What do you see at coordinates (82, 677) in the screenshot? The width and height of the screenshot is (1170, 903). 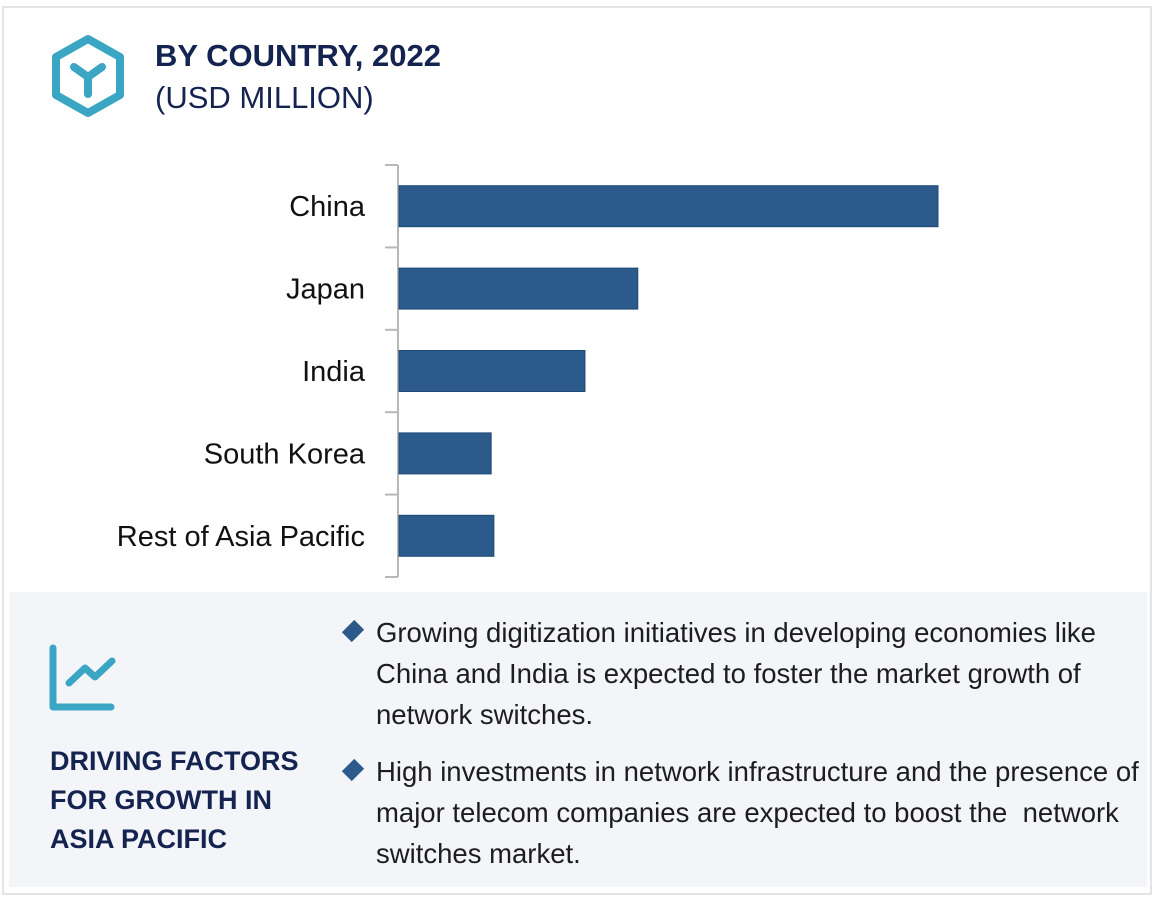 I see `trend-chart-icon` at bounding box center [82, 677].